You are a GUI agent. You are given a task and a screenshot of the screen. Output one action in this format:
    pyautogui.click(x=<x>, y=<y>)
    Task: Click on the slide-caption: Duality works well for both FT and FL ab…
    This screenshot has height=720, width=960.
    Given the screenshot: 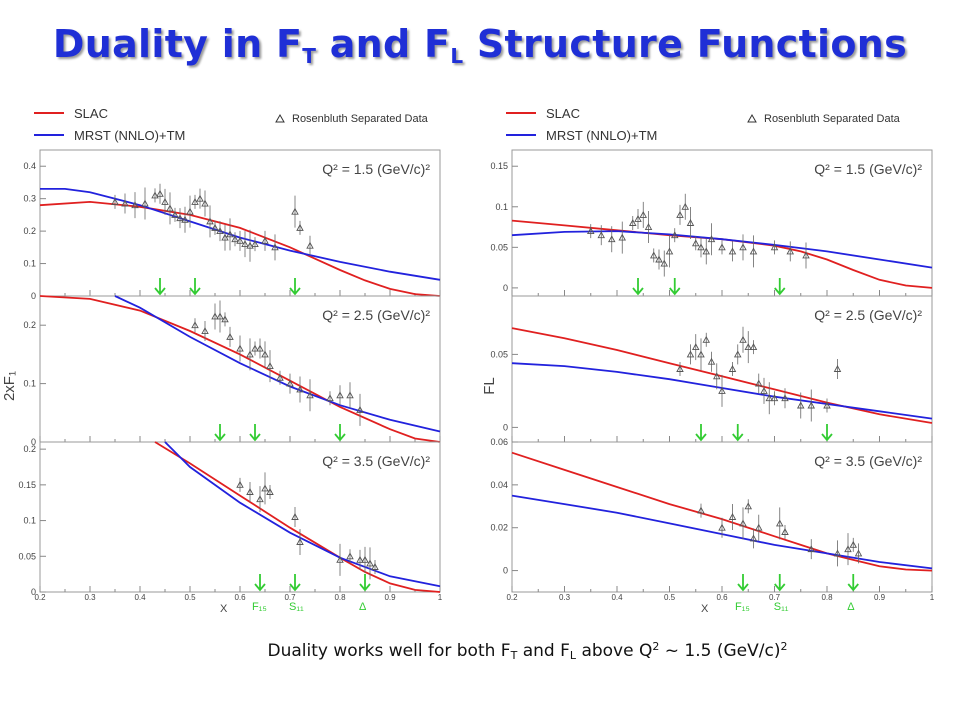 What is the action you would take?
    pyautogui.click(x=480, y=651)
    